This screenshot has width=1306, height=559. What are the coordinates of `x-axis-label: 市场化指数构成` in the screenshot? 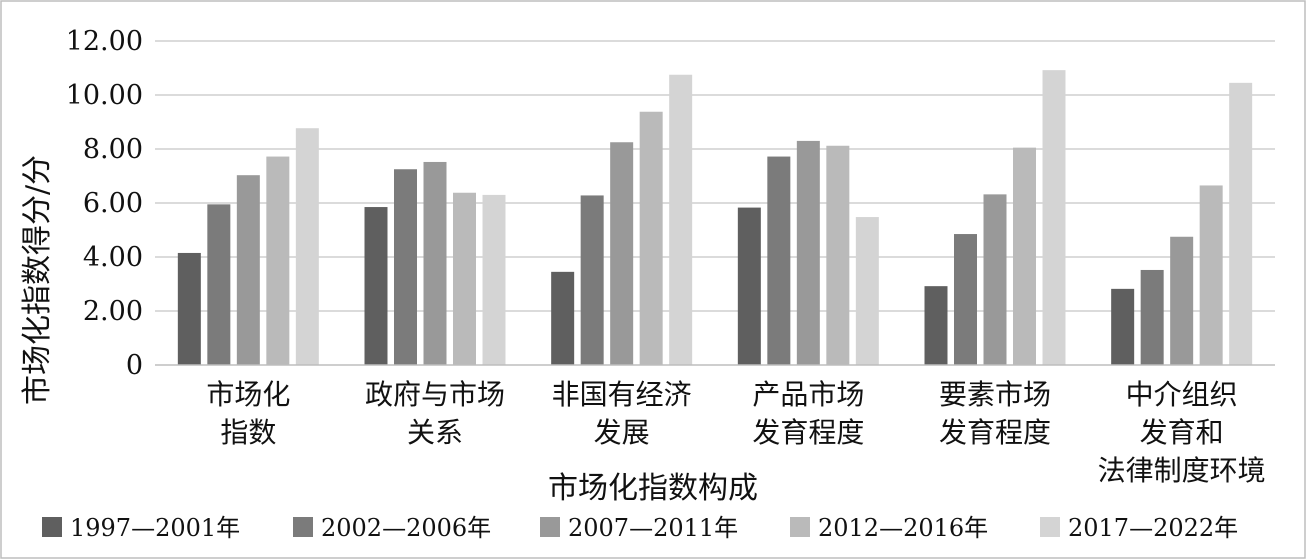 It's located at (653, 488).